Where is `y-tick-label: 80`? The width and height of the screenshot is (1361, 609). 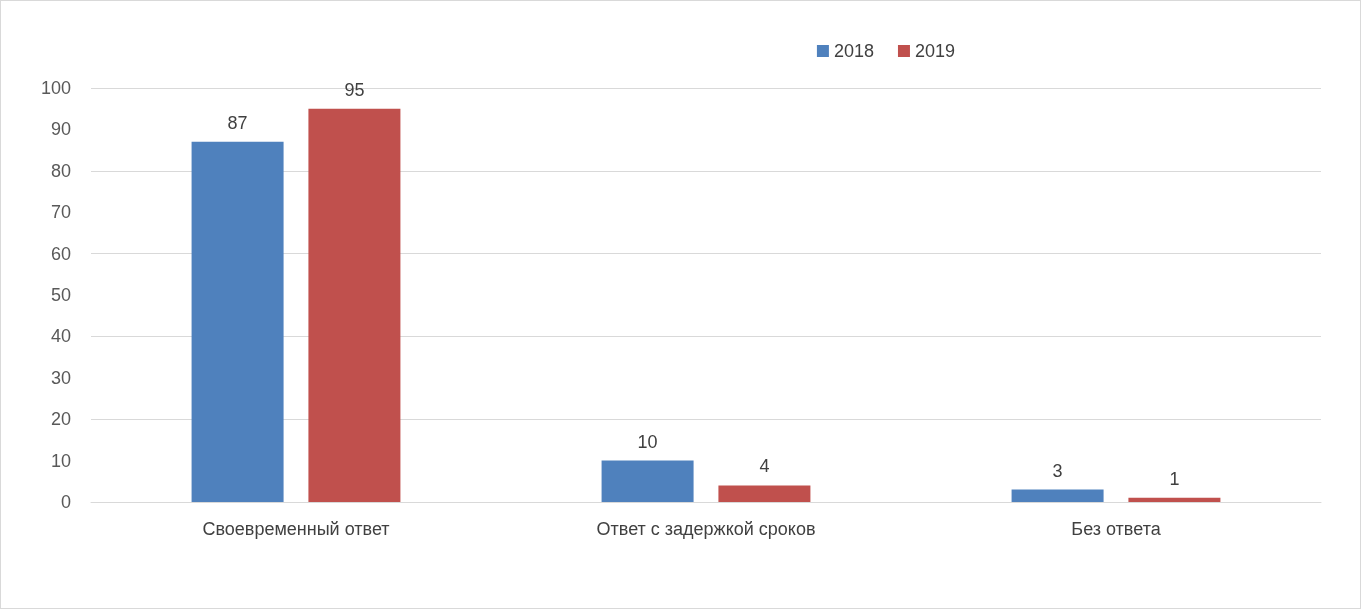 y-tick-label: 80 is located at coordinates (60, 170).